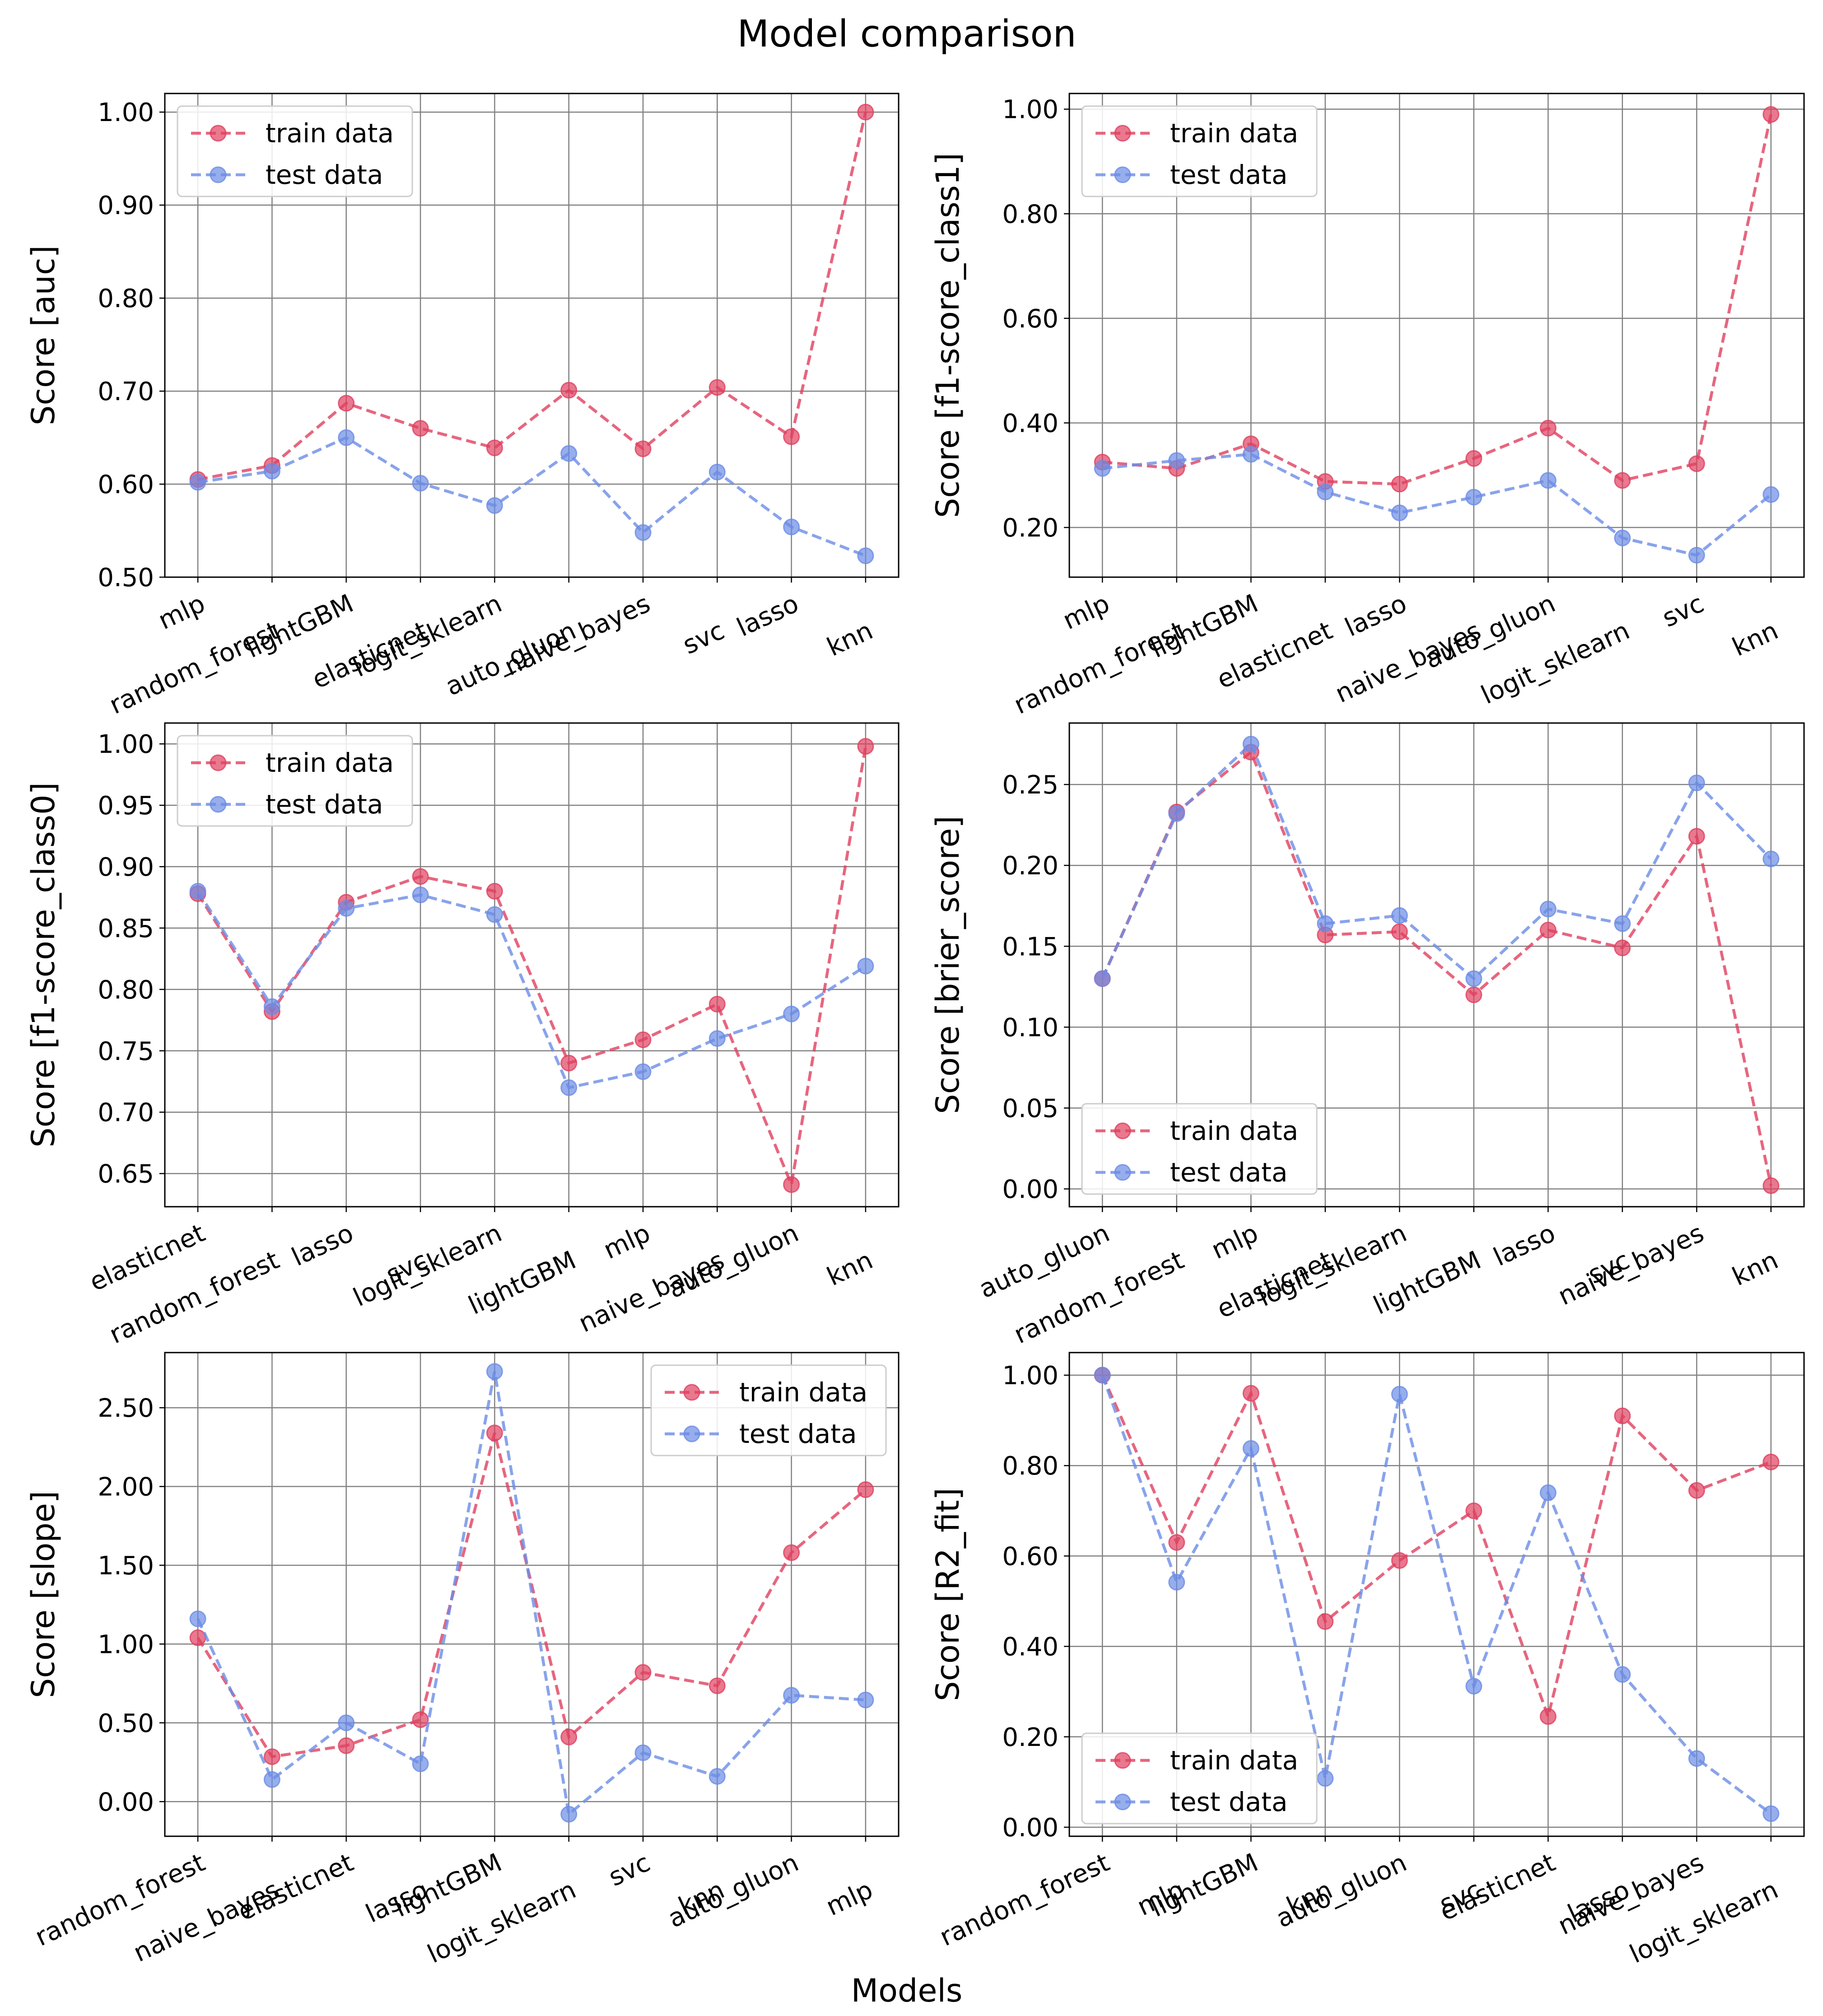 This screenshot has width=1823, height=2016. Describe the element at coordinates (947, 965) in the screenshot. I see `y-axis-label: Score [brier_score]` at that location.